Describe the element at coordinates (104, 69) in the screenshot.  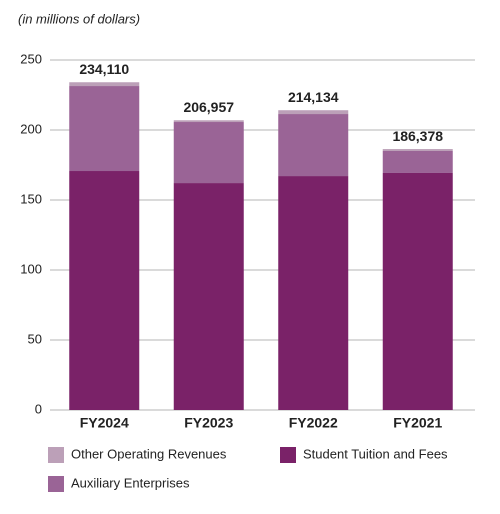
I see `total-label: 234,110` at that location.